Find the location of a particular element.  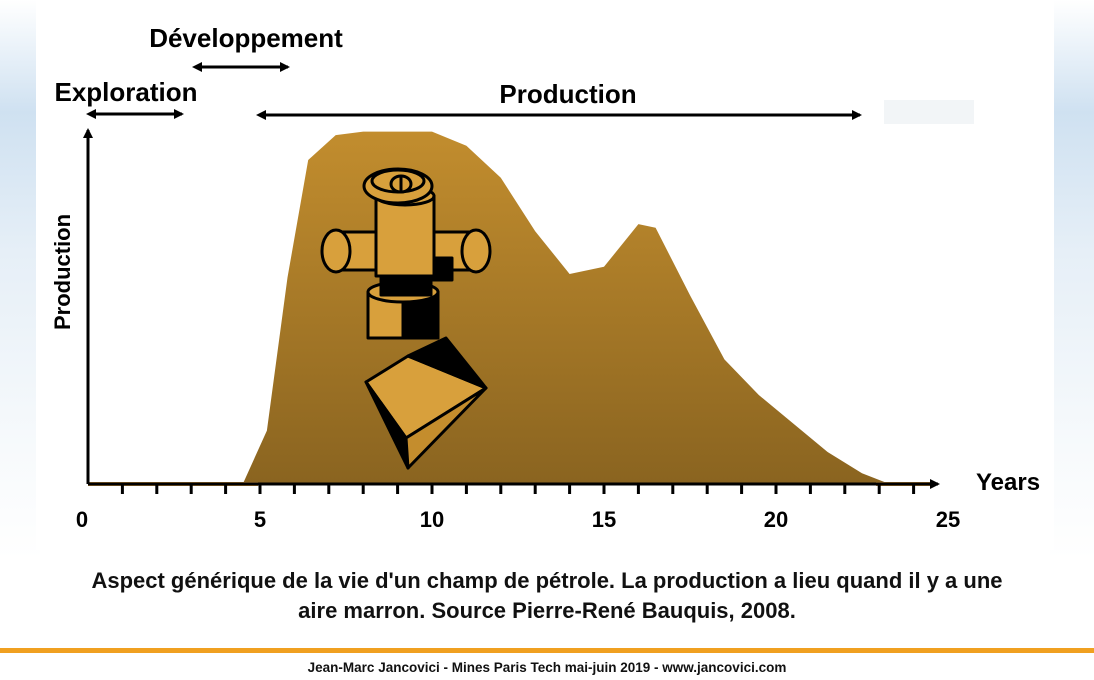

x-axis-ticks is located at coordinates (518, 489).